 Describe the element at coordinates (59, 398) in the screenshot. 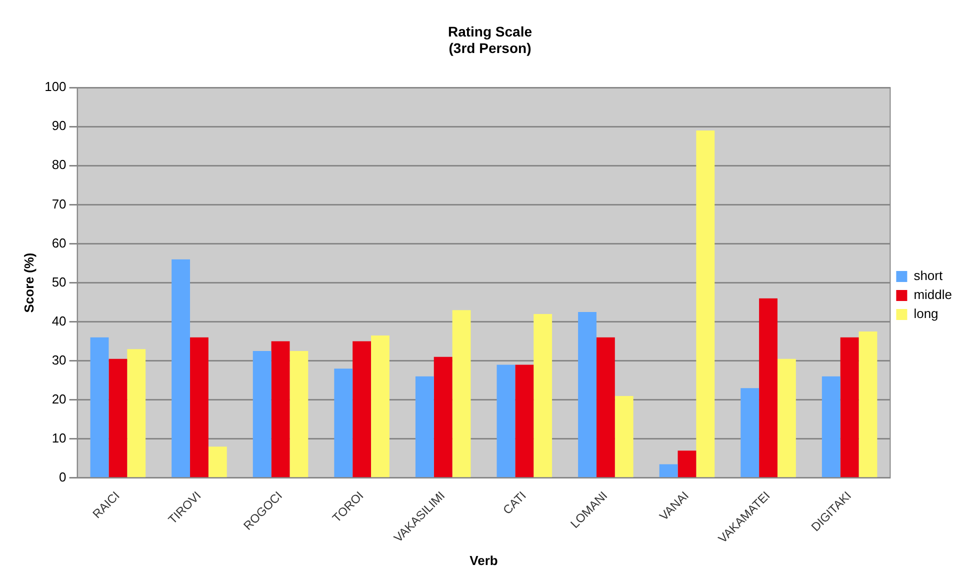

I see `y-tick-label: 20` at that location.